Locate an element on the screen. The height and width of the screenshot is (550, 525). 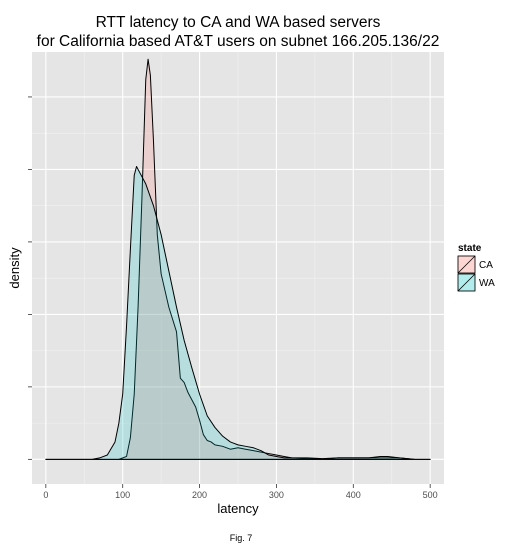
y-axis-label: density is located at coordinates (14, 268).